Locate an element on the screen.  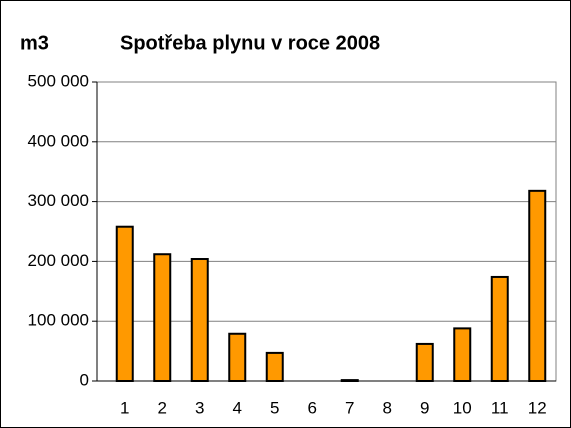
x-tick-label: 3 is located at coordinates (199, 407).